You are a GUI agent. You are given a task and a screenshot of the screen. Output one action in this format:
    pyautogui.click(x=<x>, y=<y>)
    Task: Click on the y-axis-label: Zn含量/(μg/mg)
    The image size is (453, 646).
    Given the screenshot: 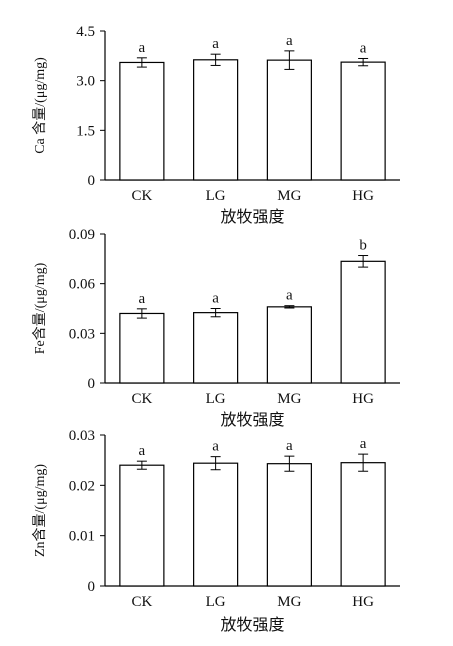 What is the action you would take?
    pyautogui.click(x=40, y=510)
    